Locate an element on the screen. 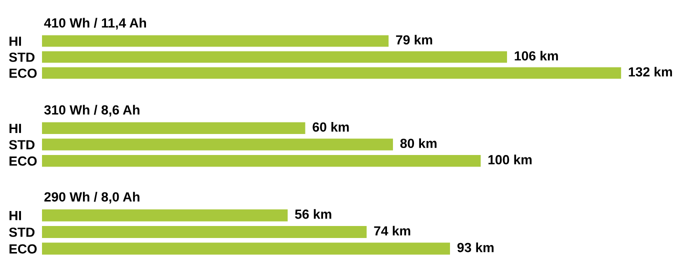 This screenshot has width=679, height=270. data-label: 74 km is located at coordinates (392, 231).